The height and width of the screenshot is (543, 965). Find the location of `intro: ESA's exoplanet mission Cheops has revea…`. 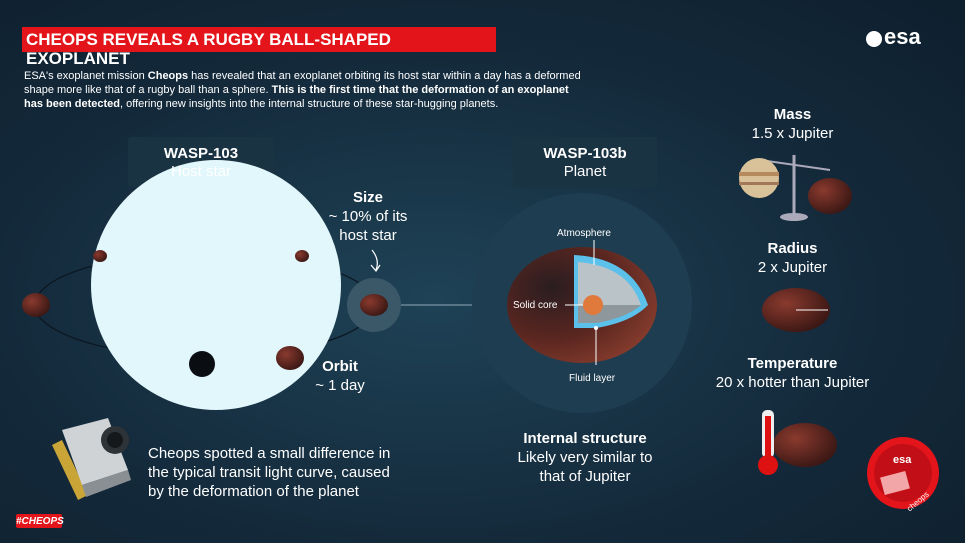

intro: ESA's exoplanet mission Cheops has revea… is located at coordinates (304, 90).